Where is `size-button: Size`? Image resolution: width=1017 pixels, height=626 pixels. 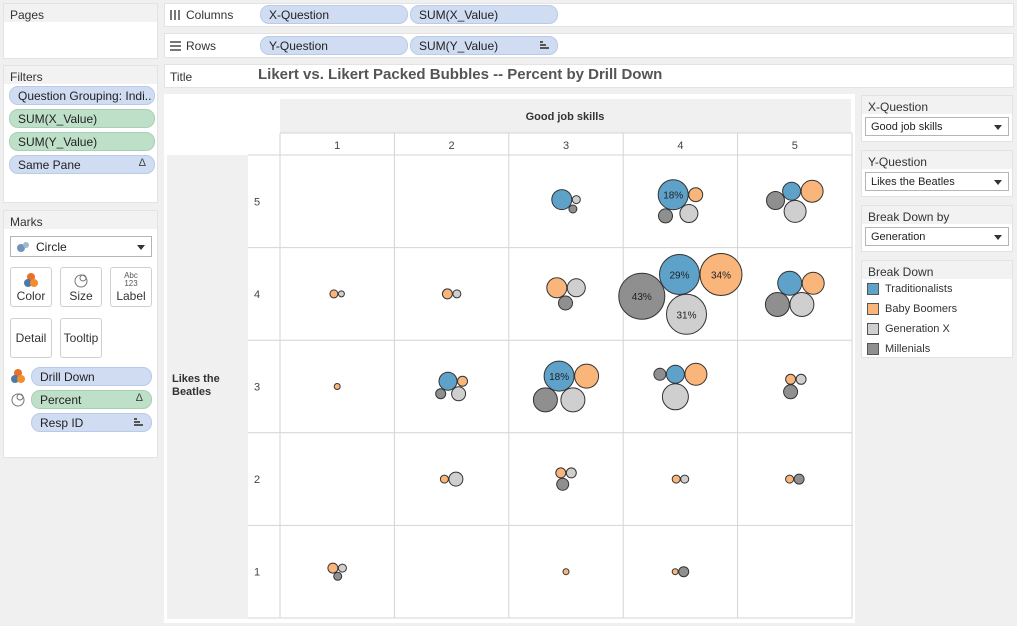 size-button: Size is located at coordinates (81, 287).